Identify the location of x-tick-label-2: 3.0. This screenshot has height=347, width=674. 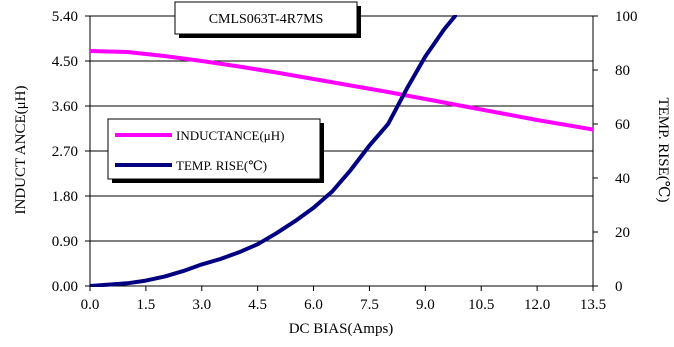
(201, 305).